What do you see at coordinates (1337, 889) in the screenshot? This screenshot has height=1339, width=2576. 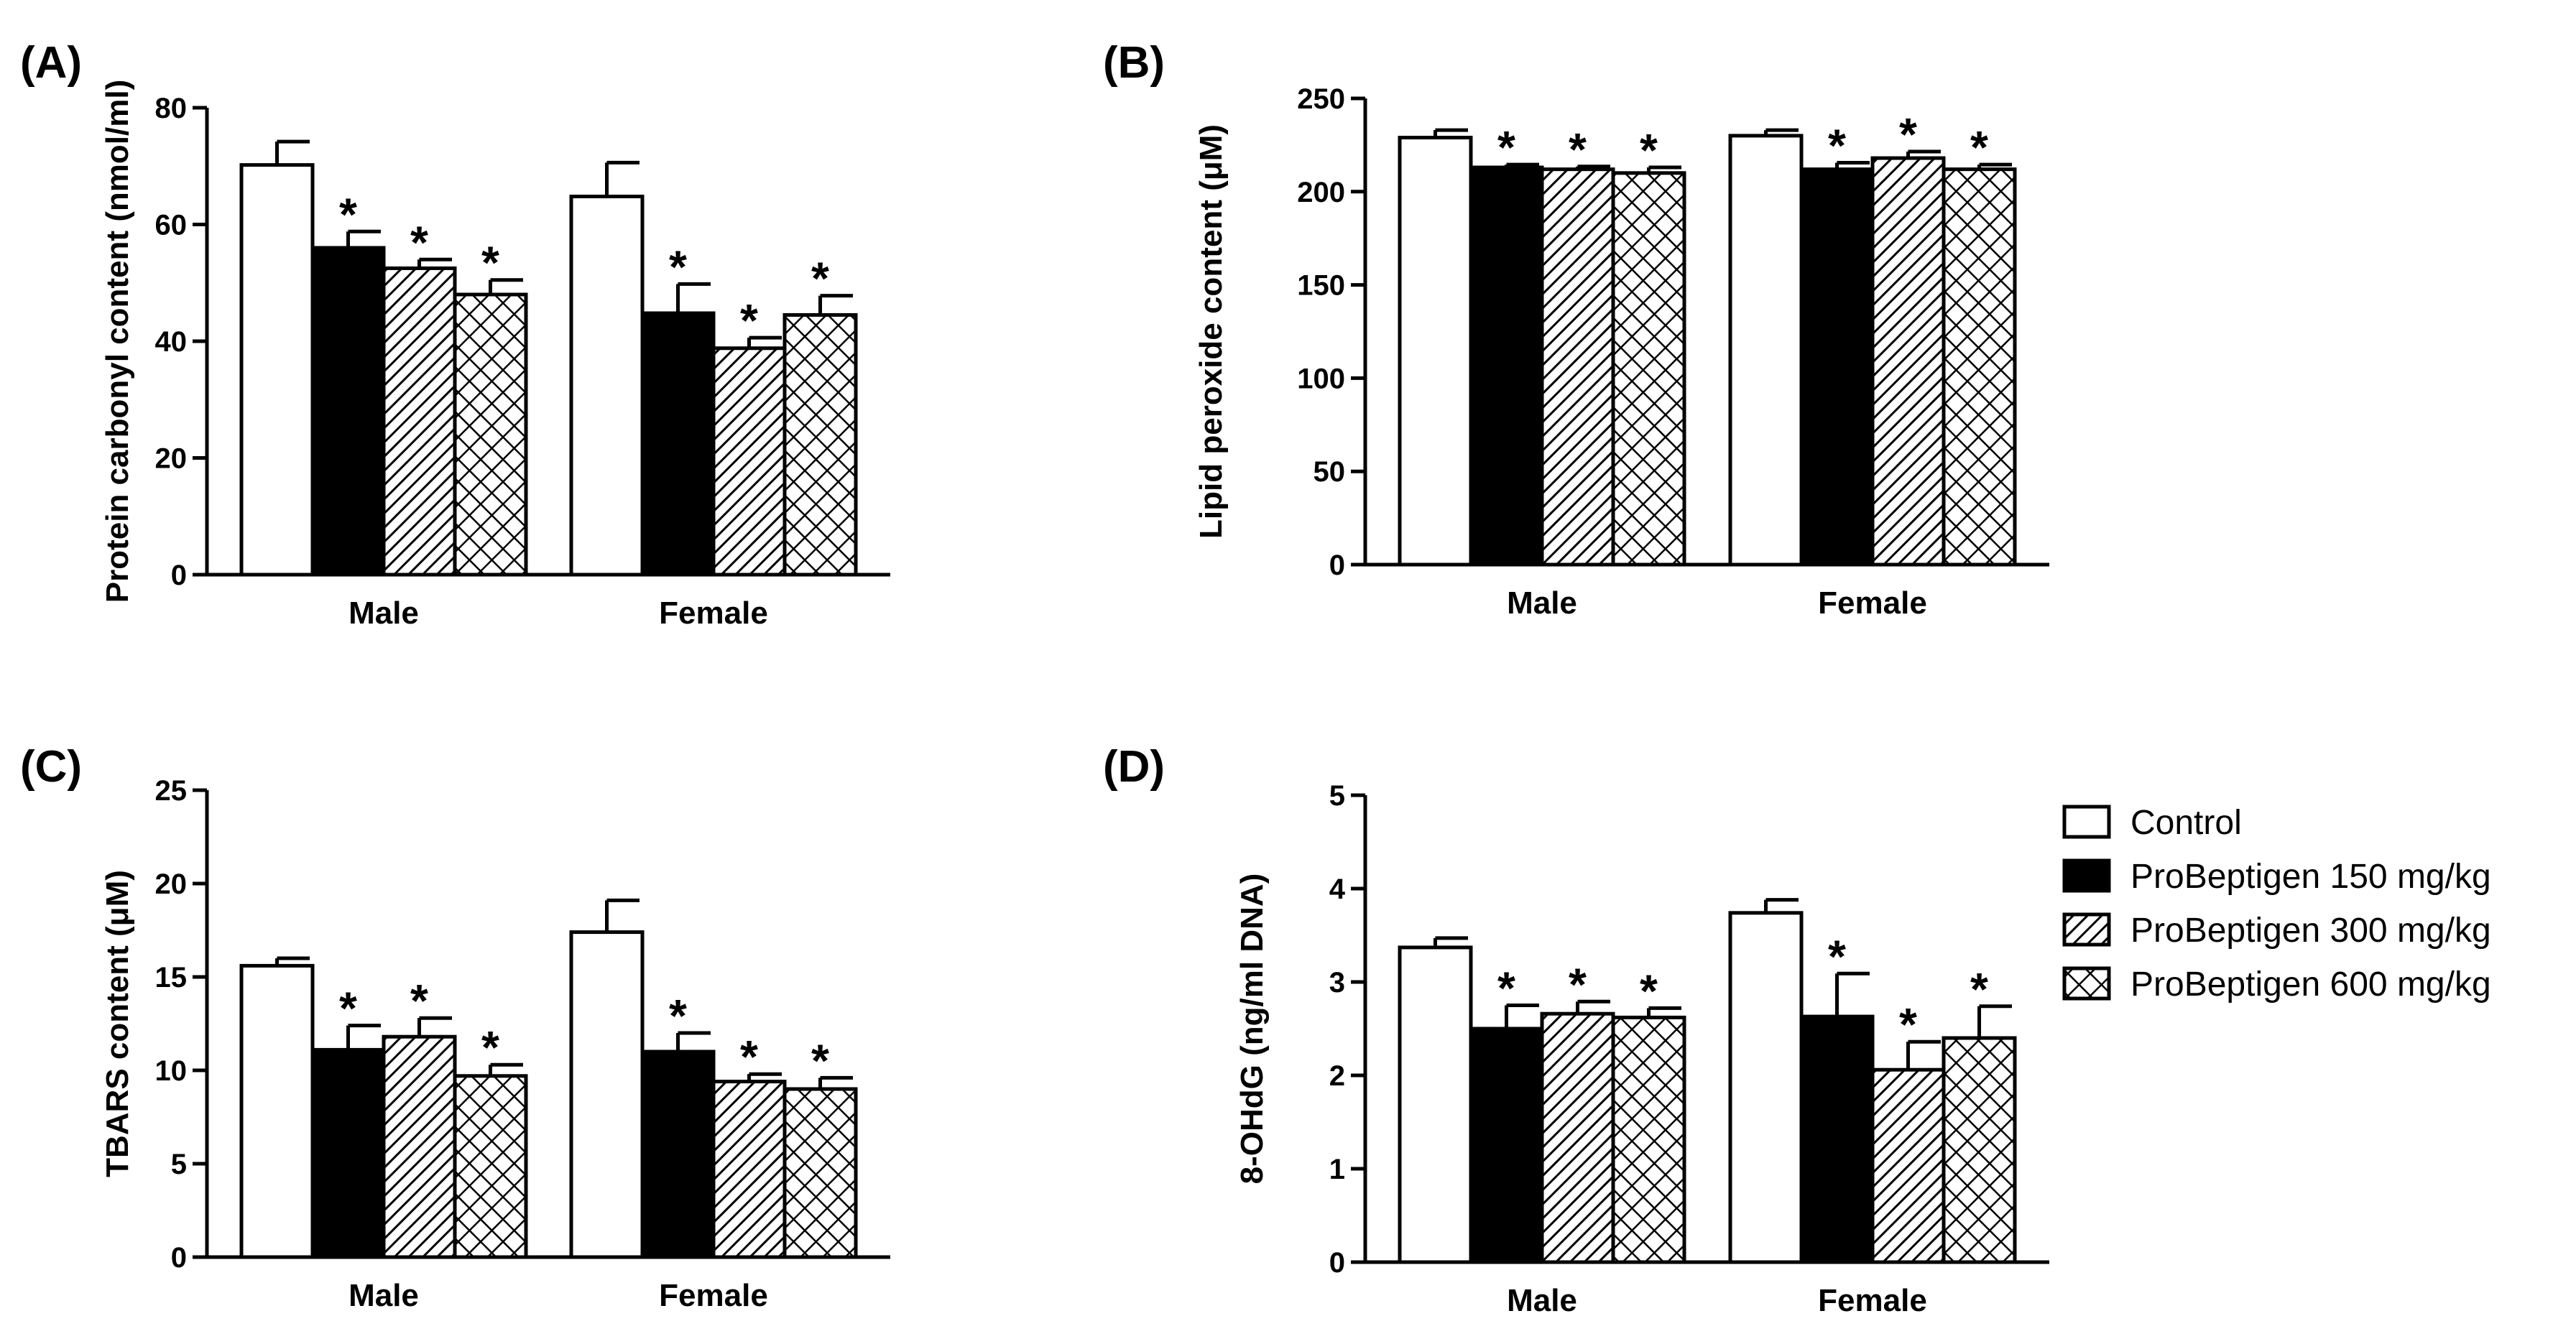 I see `y-tick-label: 4` at bounding box center [1337, 889].